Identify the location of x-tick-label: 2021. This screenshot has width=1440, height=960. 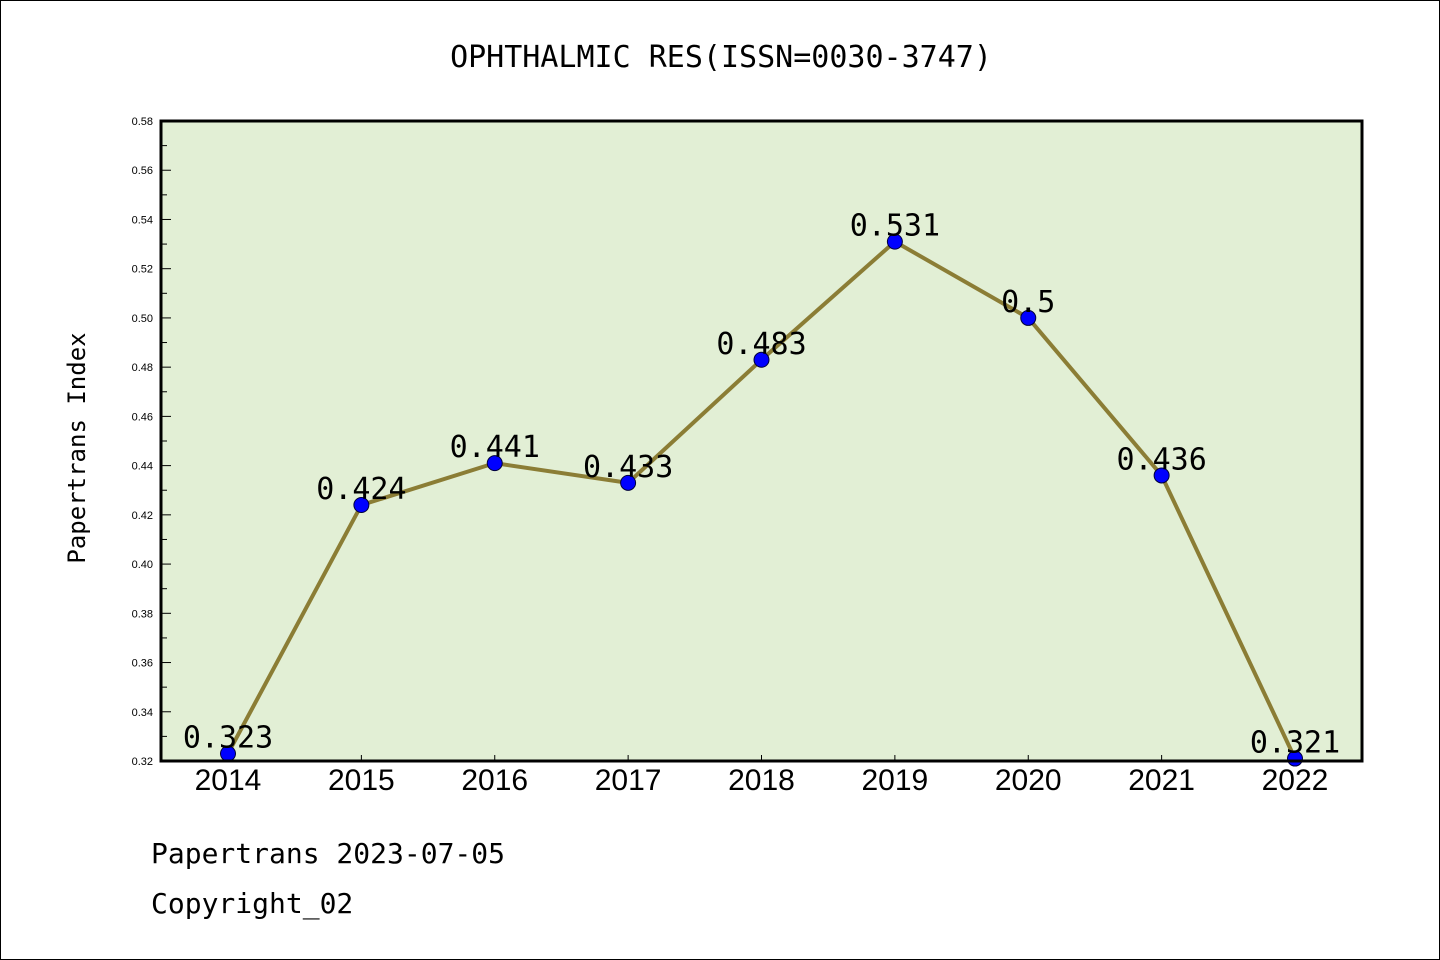
(1161, 780).